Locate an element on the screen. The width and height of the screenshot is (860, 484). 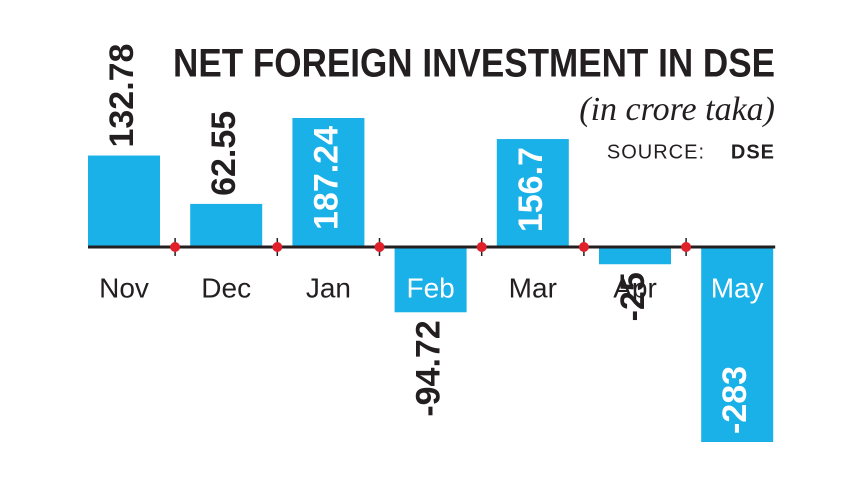
source: DSE is located at coordinates (753, 152).